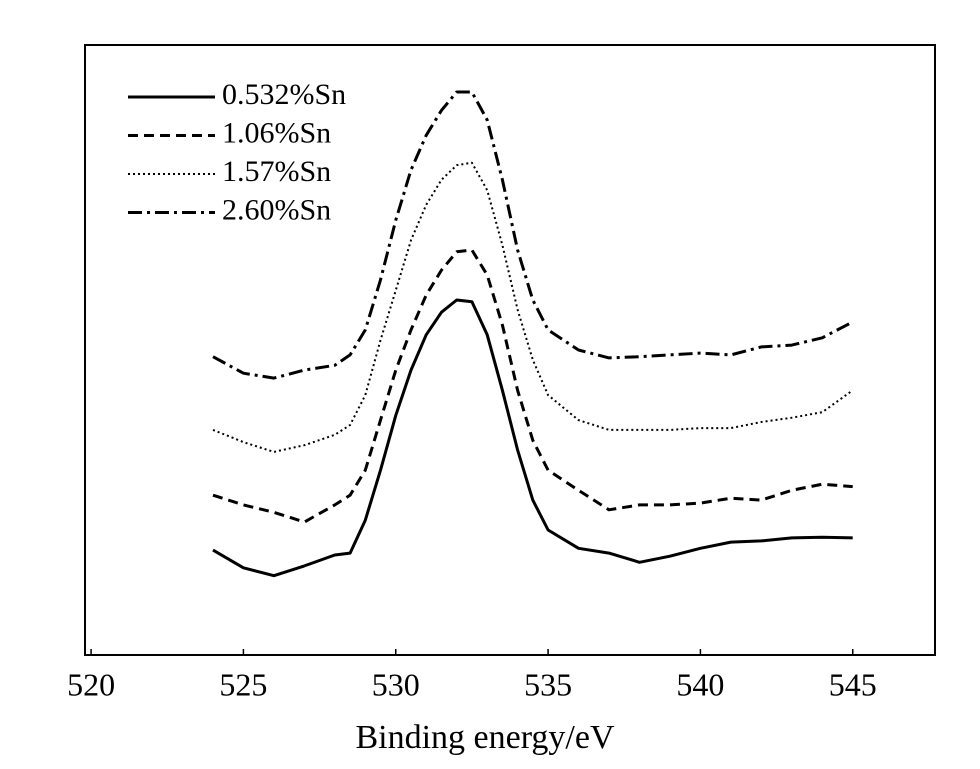  Describe the element at coordinates (700, 684) in the screenshot. I see `x-tick-label: 540` at that location.